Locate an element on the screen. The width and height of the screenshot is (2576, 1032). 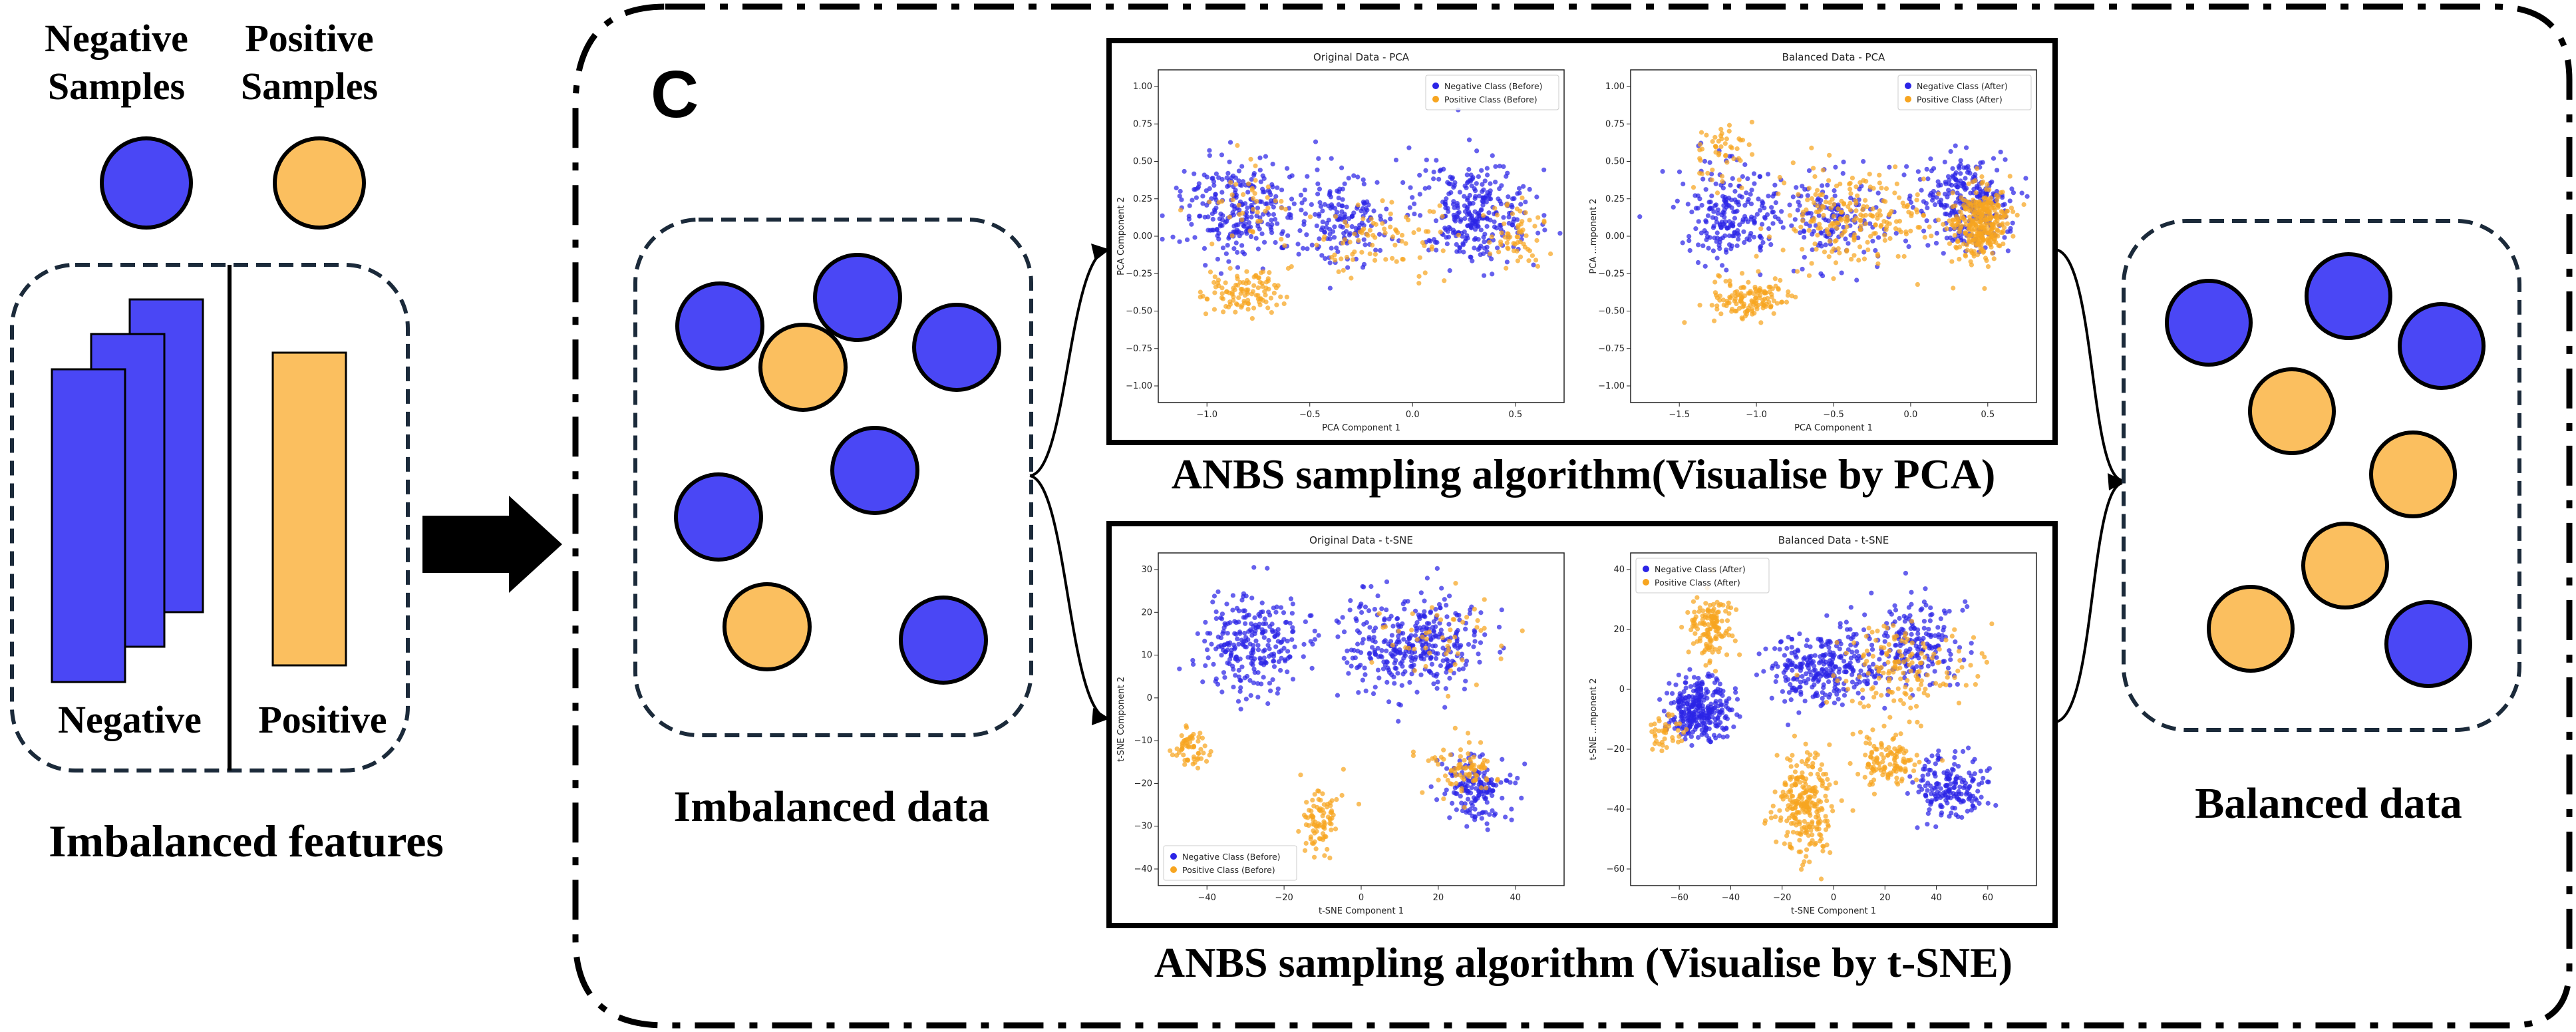
y-tick-label: −1.00 is located at coordinates (1139, 386).